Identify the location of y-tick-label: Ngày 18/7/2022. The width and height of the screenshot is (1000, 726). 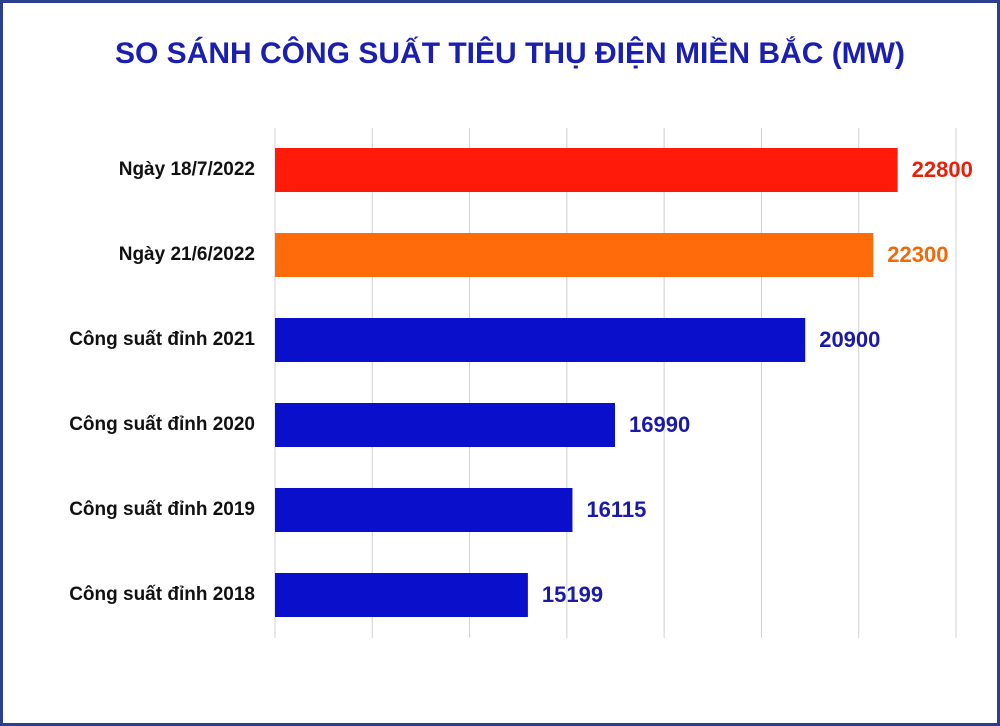
(187, 169).